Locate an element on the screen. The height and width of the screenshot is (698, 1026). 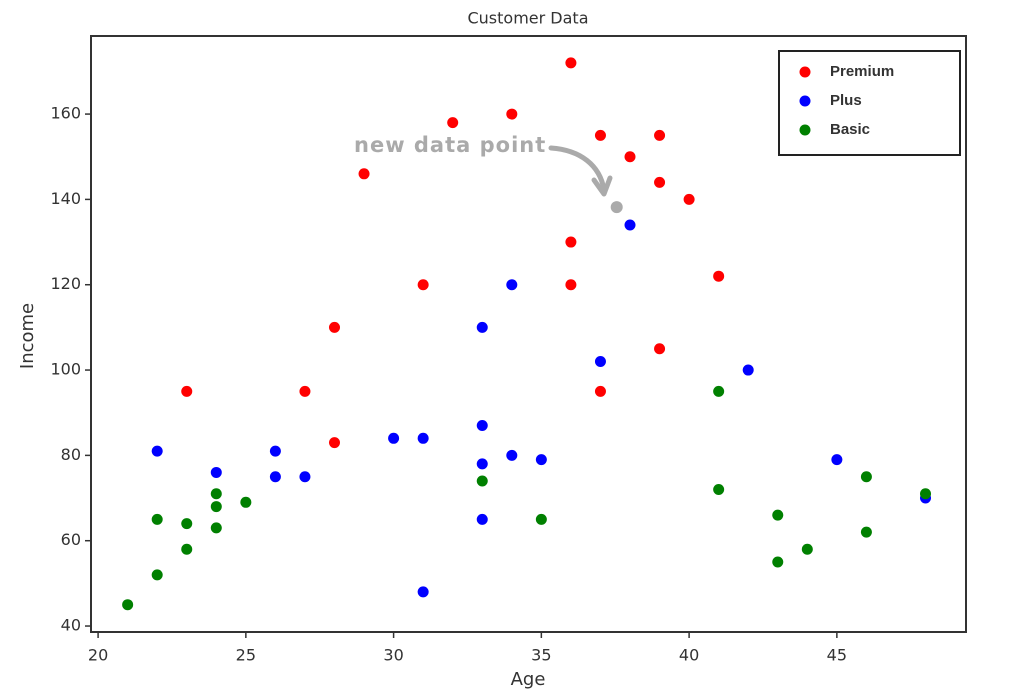
y-tick-label: 60 is located at coordinates (71, 539).